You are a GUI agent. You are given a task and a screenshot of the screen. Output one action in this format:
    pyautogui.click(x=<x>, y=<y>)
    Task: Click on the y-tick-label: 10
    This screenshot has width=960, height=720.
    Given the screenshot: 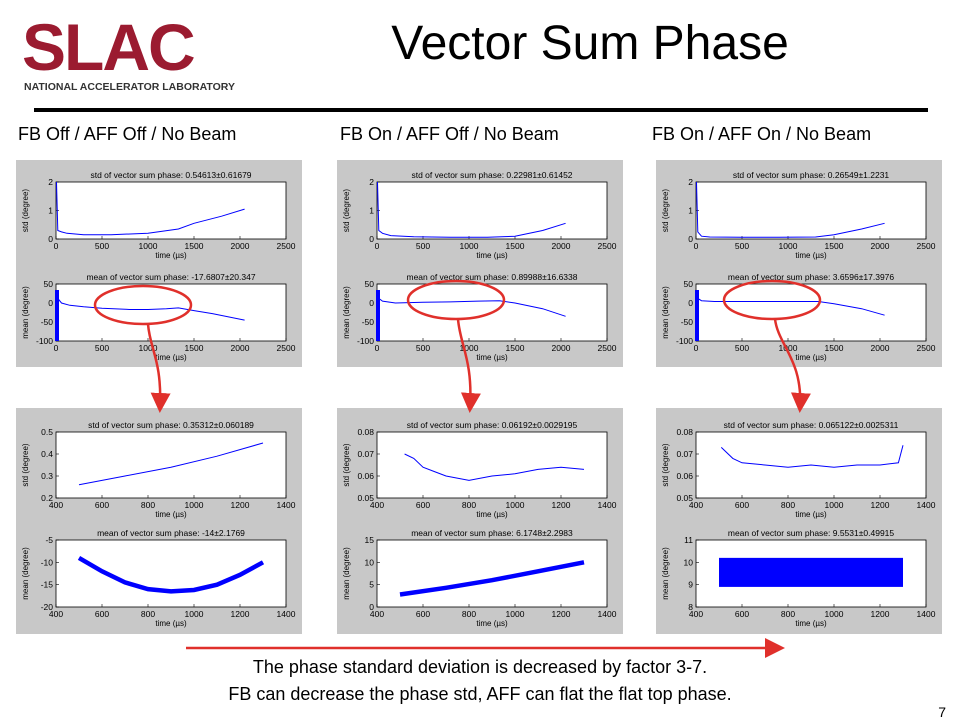 What is the action you would take?
    pyautogui.click(x=370, y=562)
    